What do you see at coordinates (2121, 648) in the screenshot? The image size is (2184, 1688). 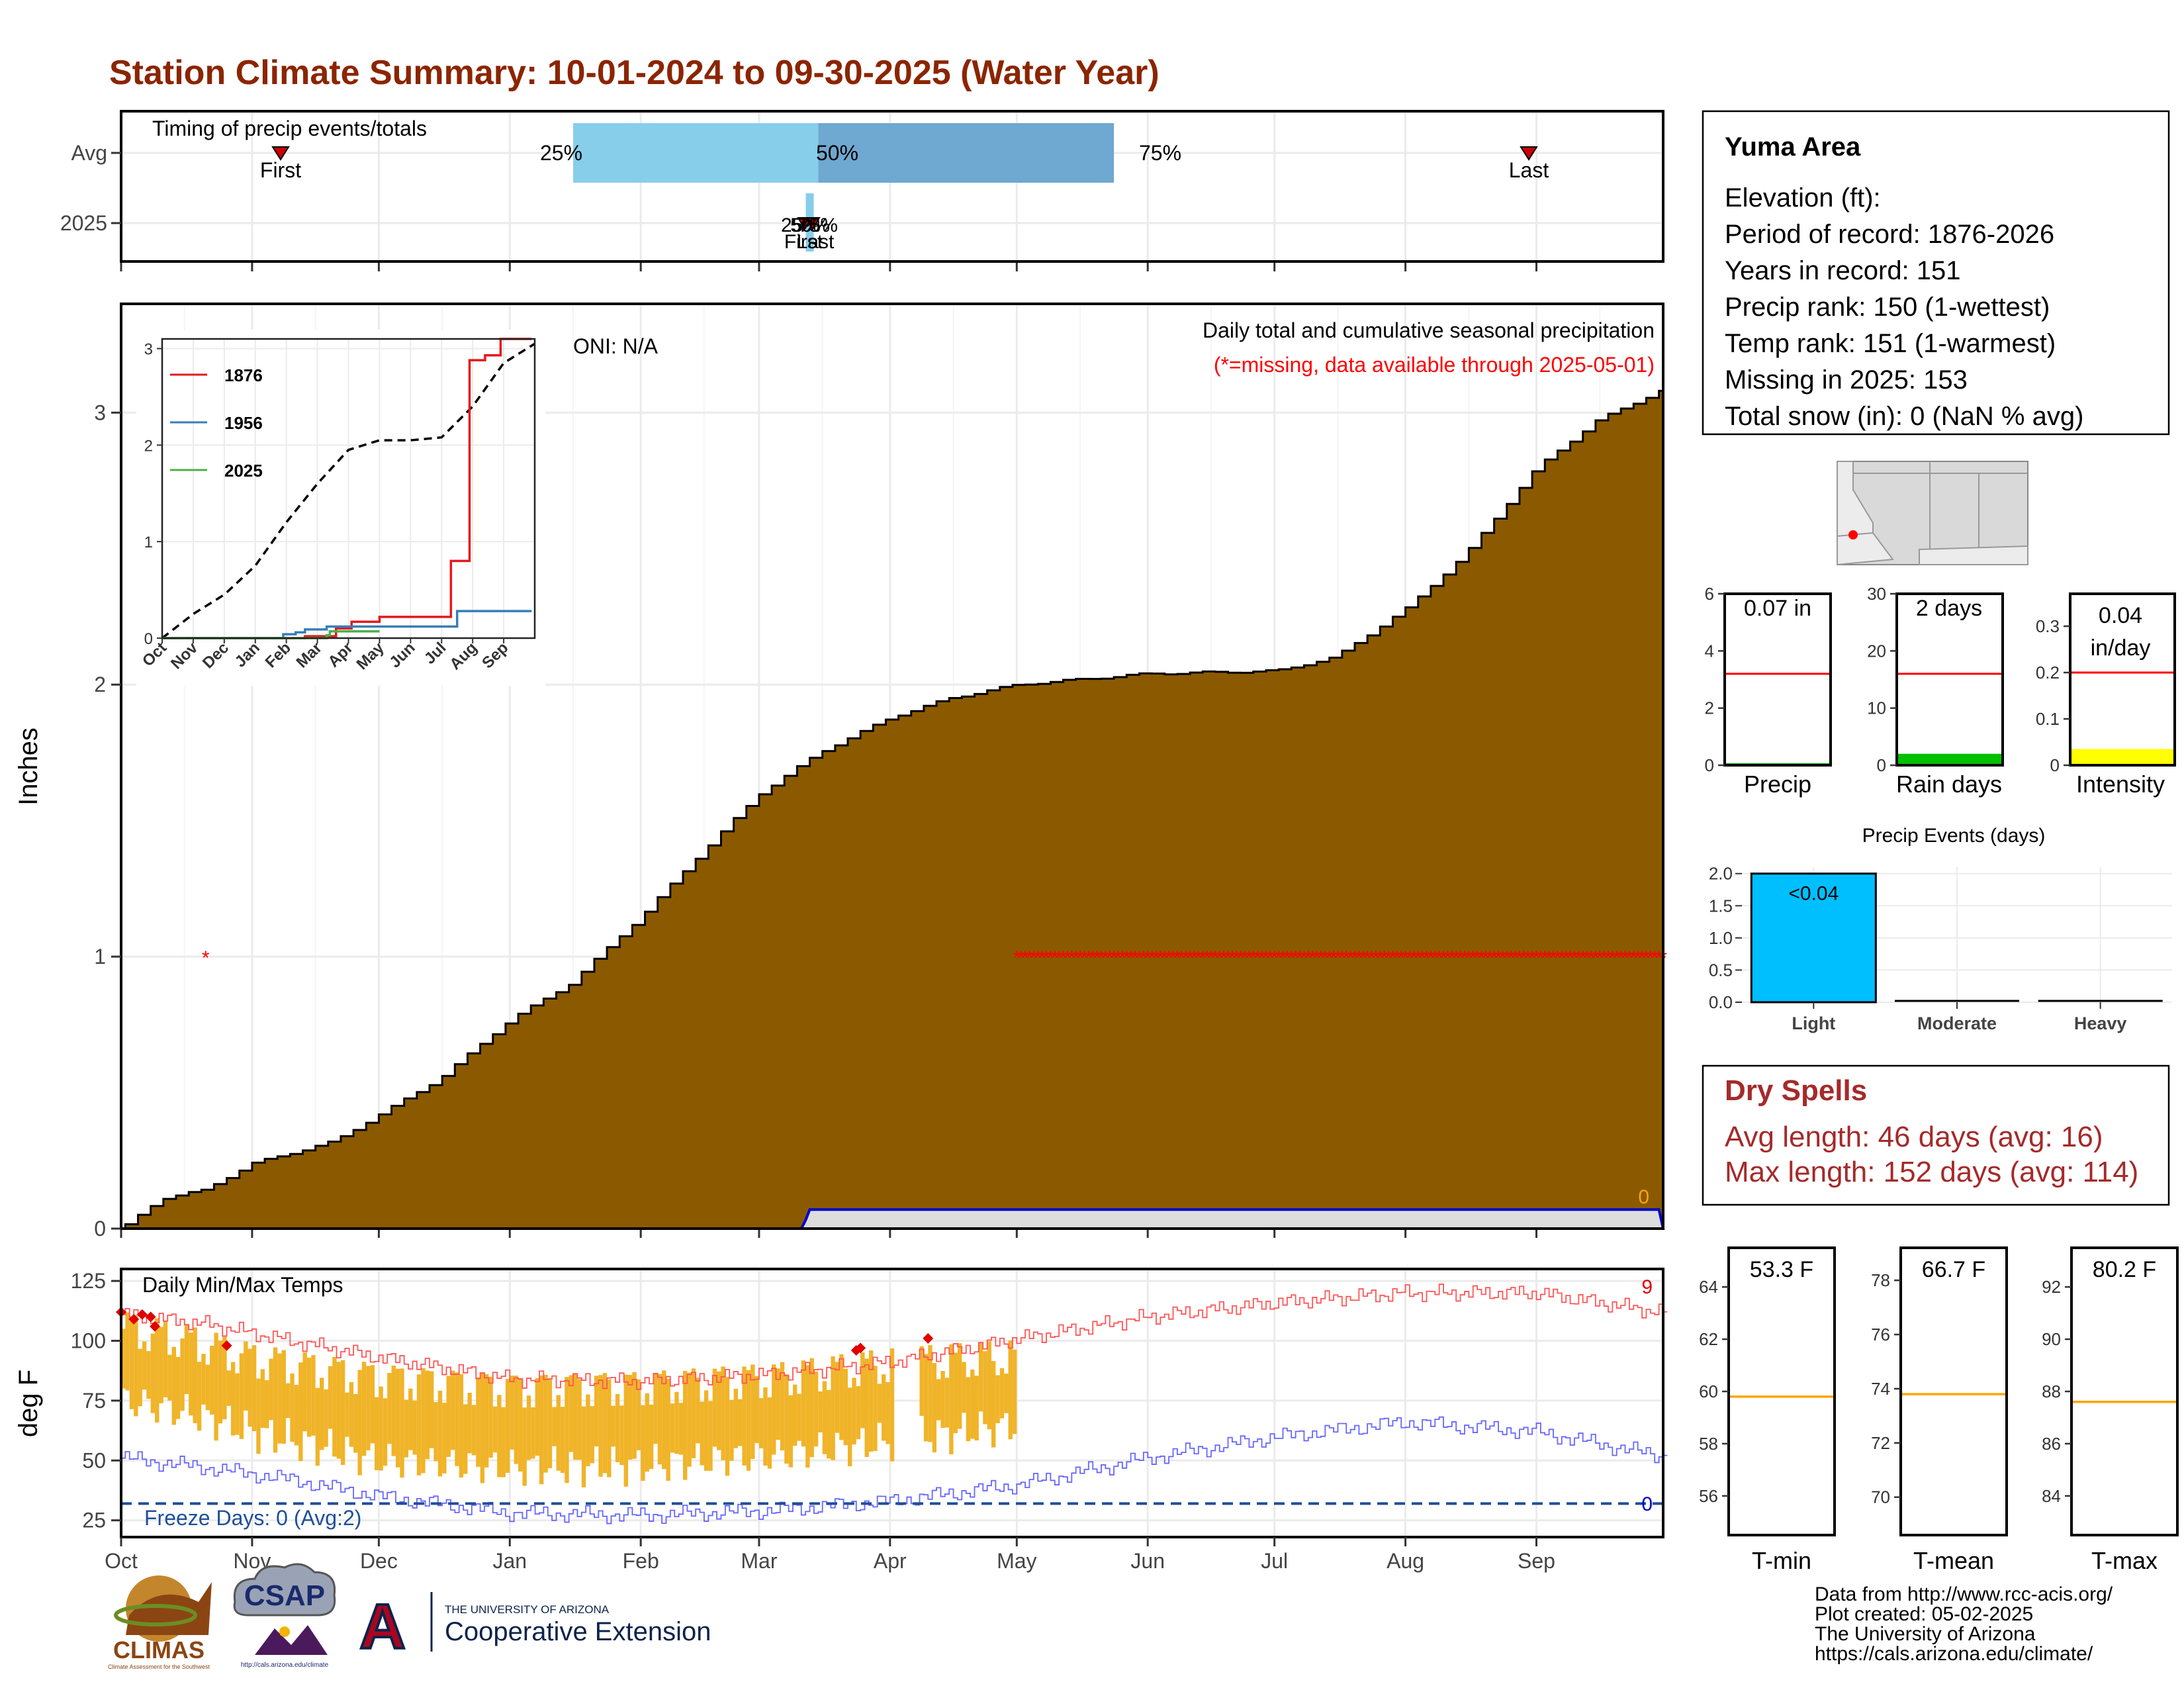 I see `mini-intensity-unit: in/day` at bounding box center [2121, 648].